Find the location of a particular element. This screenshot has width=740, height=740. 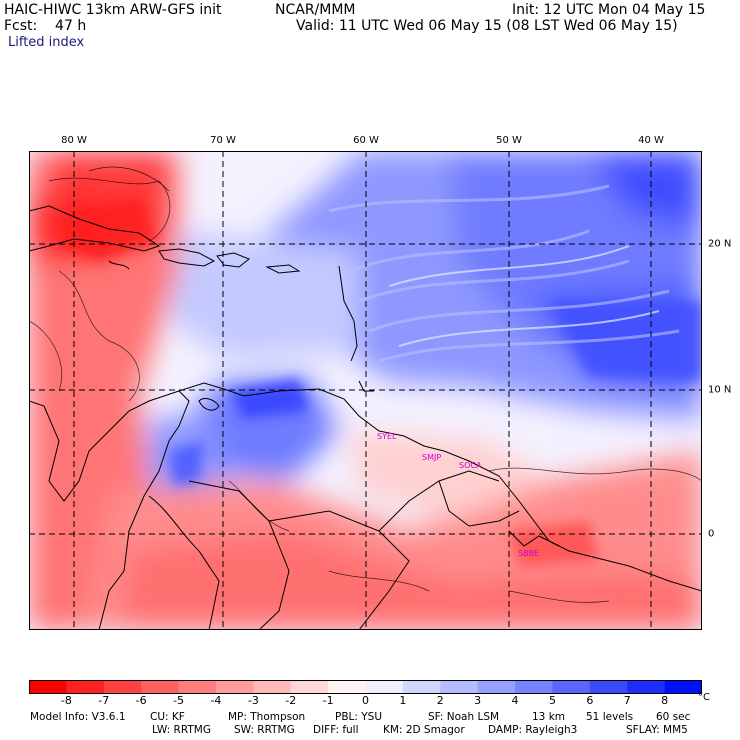

field-name: Lifted index is located at coordinates (46, 42).